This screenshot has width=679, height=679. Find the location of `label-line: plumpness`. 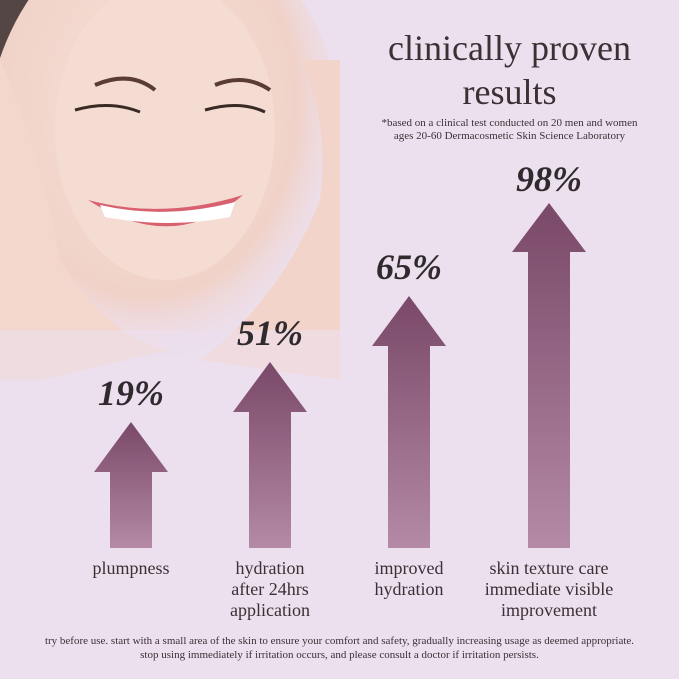

label-line: plumpness is located at coordinates (131, 568).